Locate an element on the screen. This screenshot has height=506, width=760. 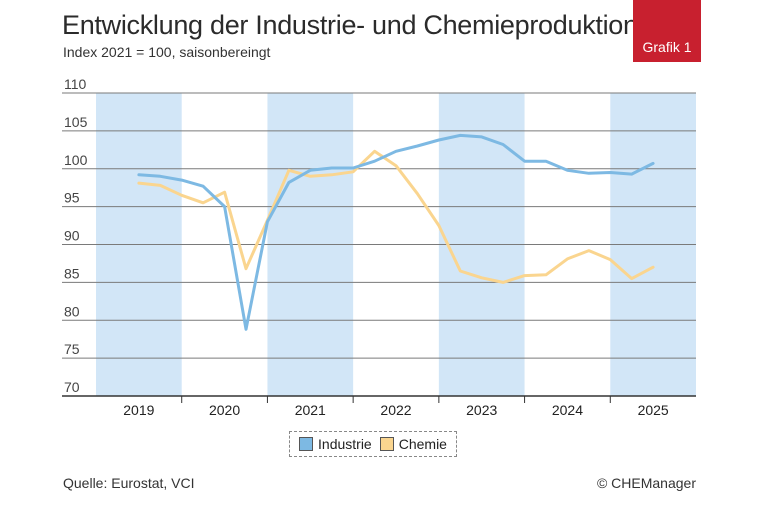
x-tick-label-2024: 2024 is located at coordinates (567, 410).